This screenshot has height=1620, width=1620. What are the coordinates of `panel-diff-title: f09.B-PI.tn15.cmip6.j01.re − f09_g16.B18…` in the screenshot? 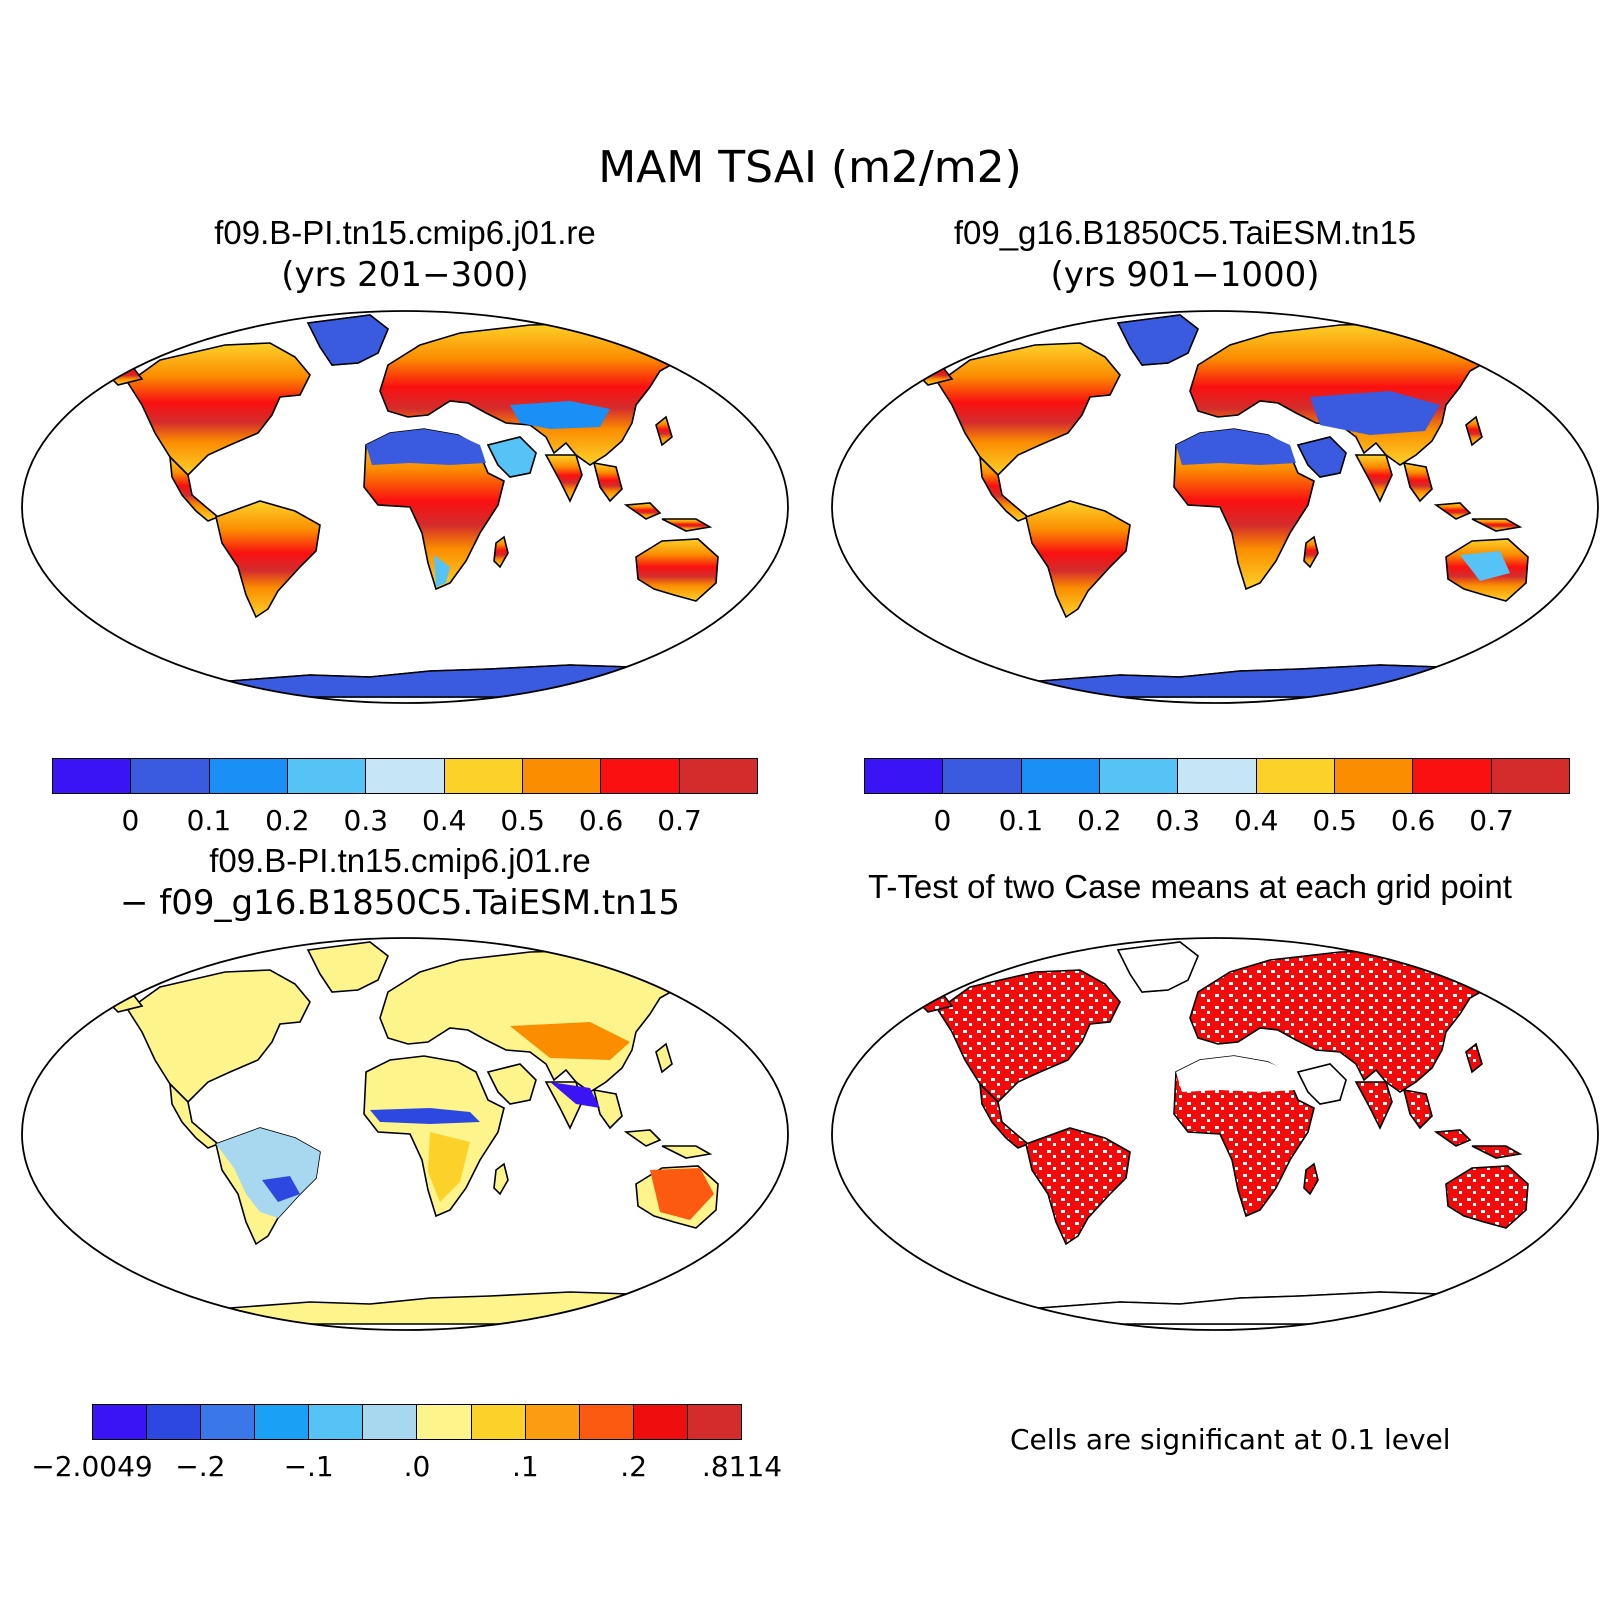 It's located at (400, 882).